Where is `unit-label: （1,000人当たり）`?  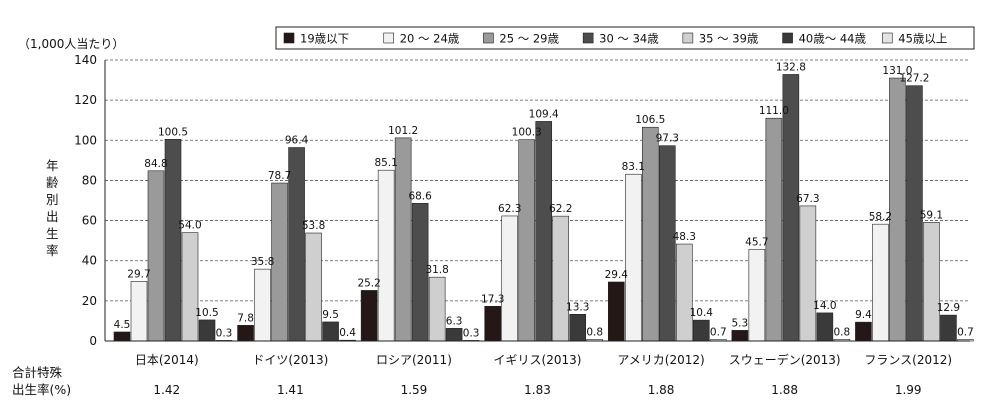
unit-label: （1,000人当たり） is located at coordinates (71, 44).